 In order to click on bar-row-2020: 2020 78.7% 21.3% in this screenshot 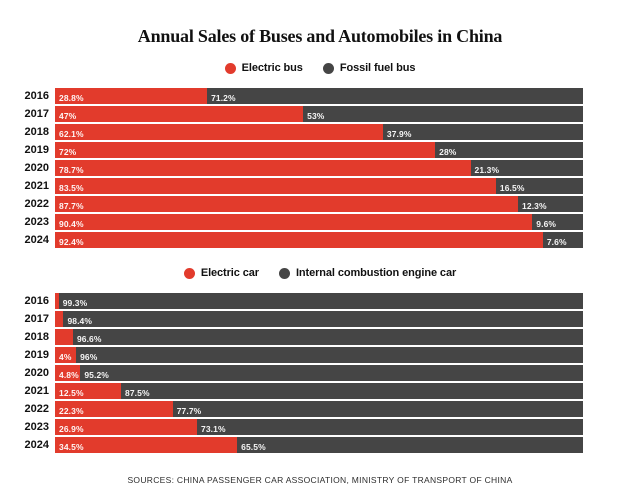, I will do `click(320, 168)`.